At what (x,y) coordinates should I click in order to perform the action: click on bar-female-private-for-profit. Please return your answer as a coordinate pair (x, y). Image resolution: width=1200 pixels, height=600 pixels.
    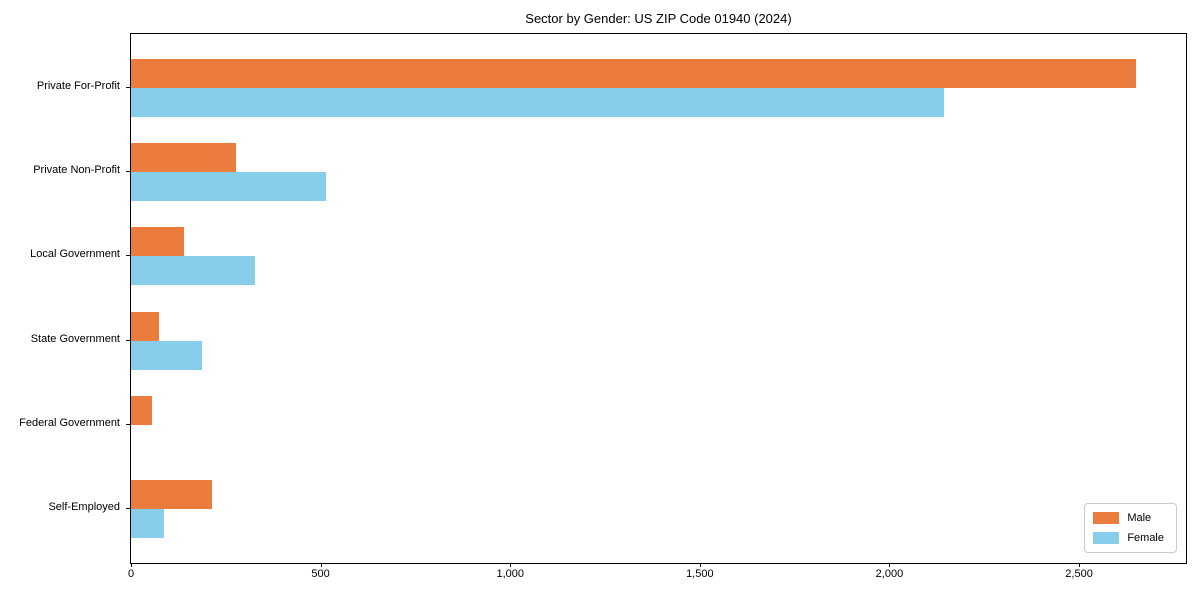
    Looking at the image, I should click on (537, 102).